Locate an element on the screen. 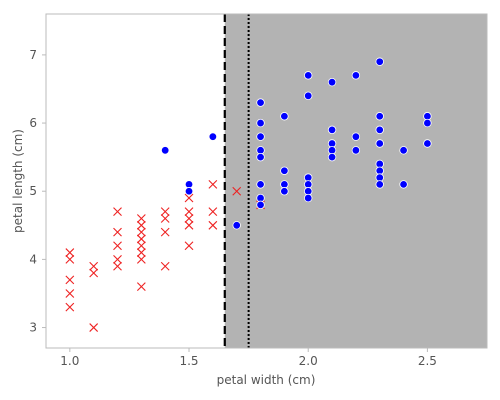 This screenshot has height=400, width=500. y-tick-label: 3 is located at coordinates (33, 328).